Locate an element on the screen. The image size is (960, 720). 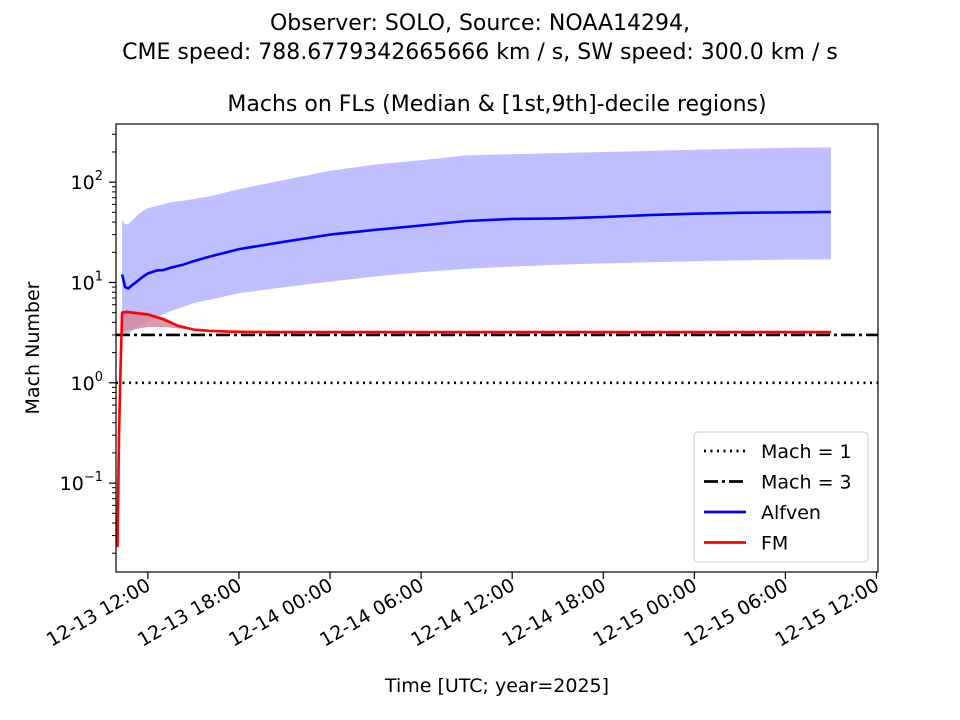
x-axis-label: Time [UTC; year=2025] is located at coordinates (496, 686).